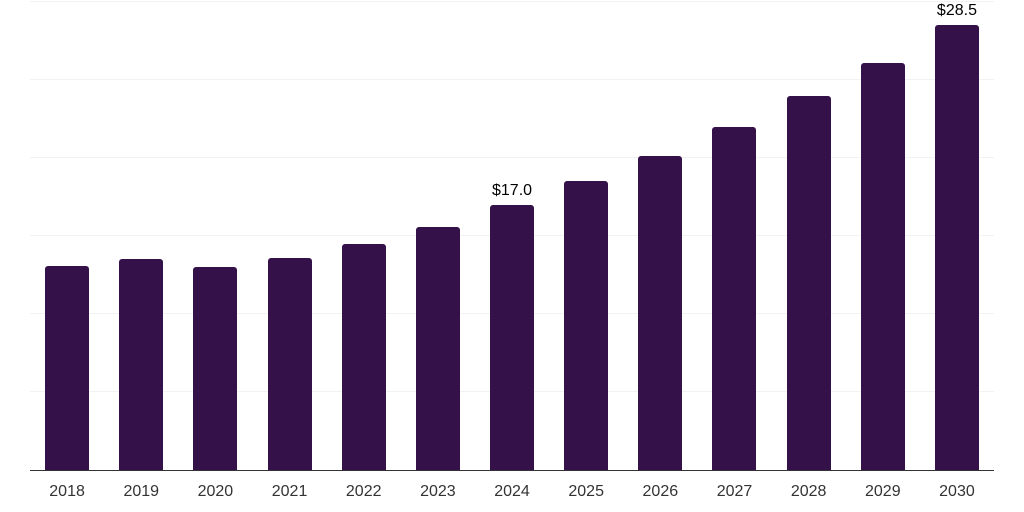 This screenshot has height=512, width=1024. Describe the element at coordinates (808, 491) in the screenshot. I see `x-tick-2028: 2028` at that location.